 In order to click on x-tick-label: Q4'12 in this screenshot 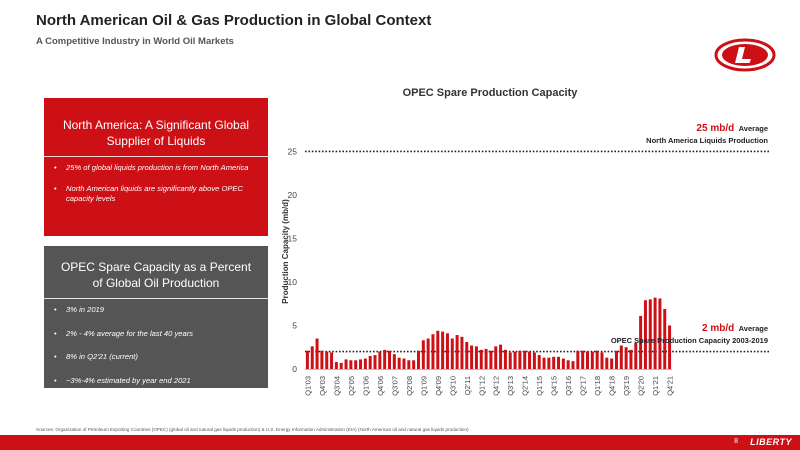, I will do `click(496, 386)`.